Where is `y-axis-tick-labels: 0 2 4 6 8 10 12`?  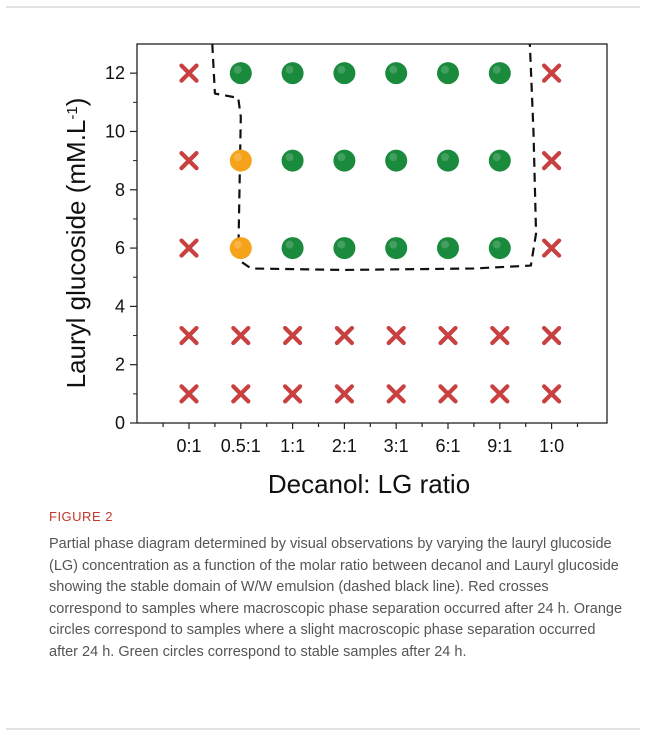
y-axis-tick-labels: 0 2 4 6 8 10 12 is located at coordinates (115, 248).